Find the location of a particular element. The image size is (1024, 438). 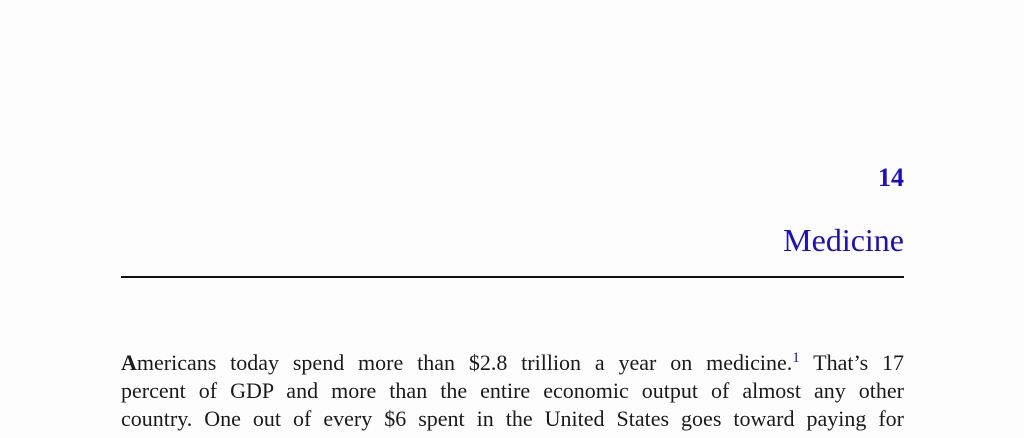

lead-letter: A is located at coordinates (129, 362).